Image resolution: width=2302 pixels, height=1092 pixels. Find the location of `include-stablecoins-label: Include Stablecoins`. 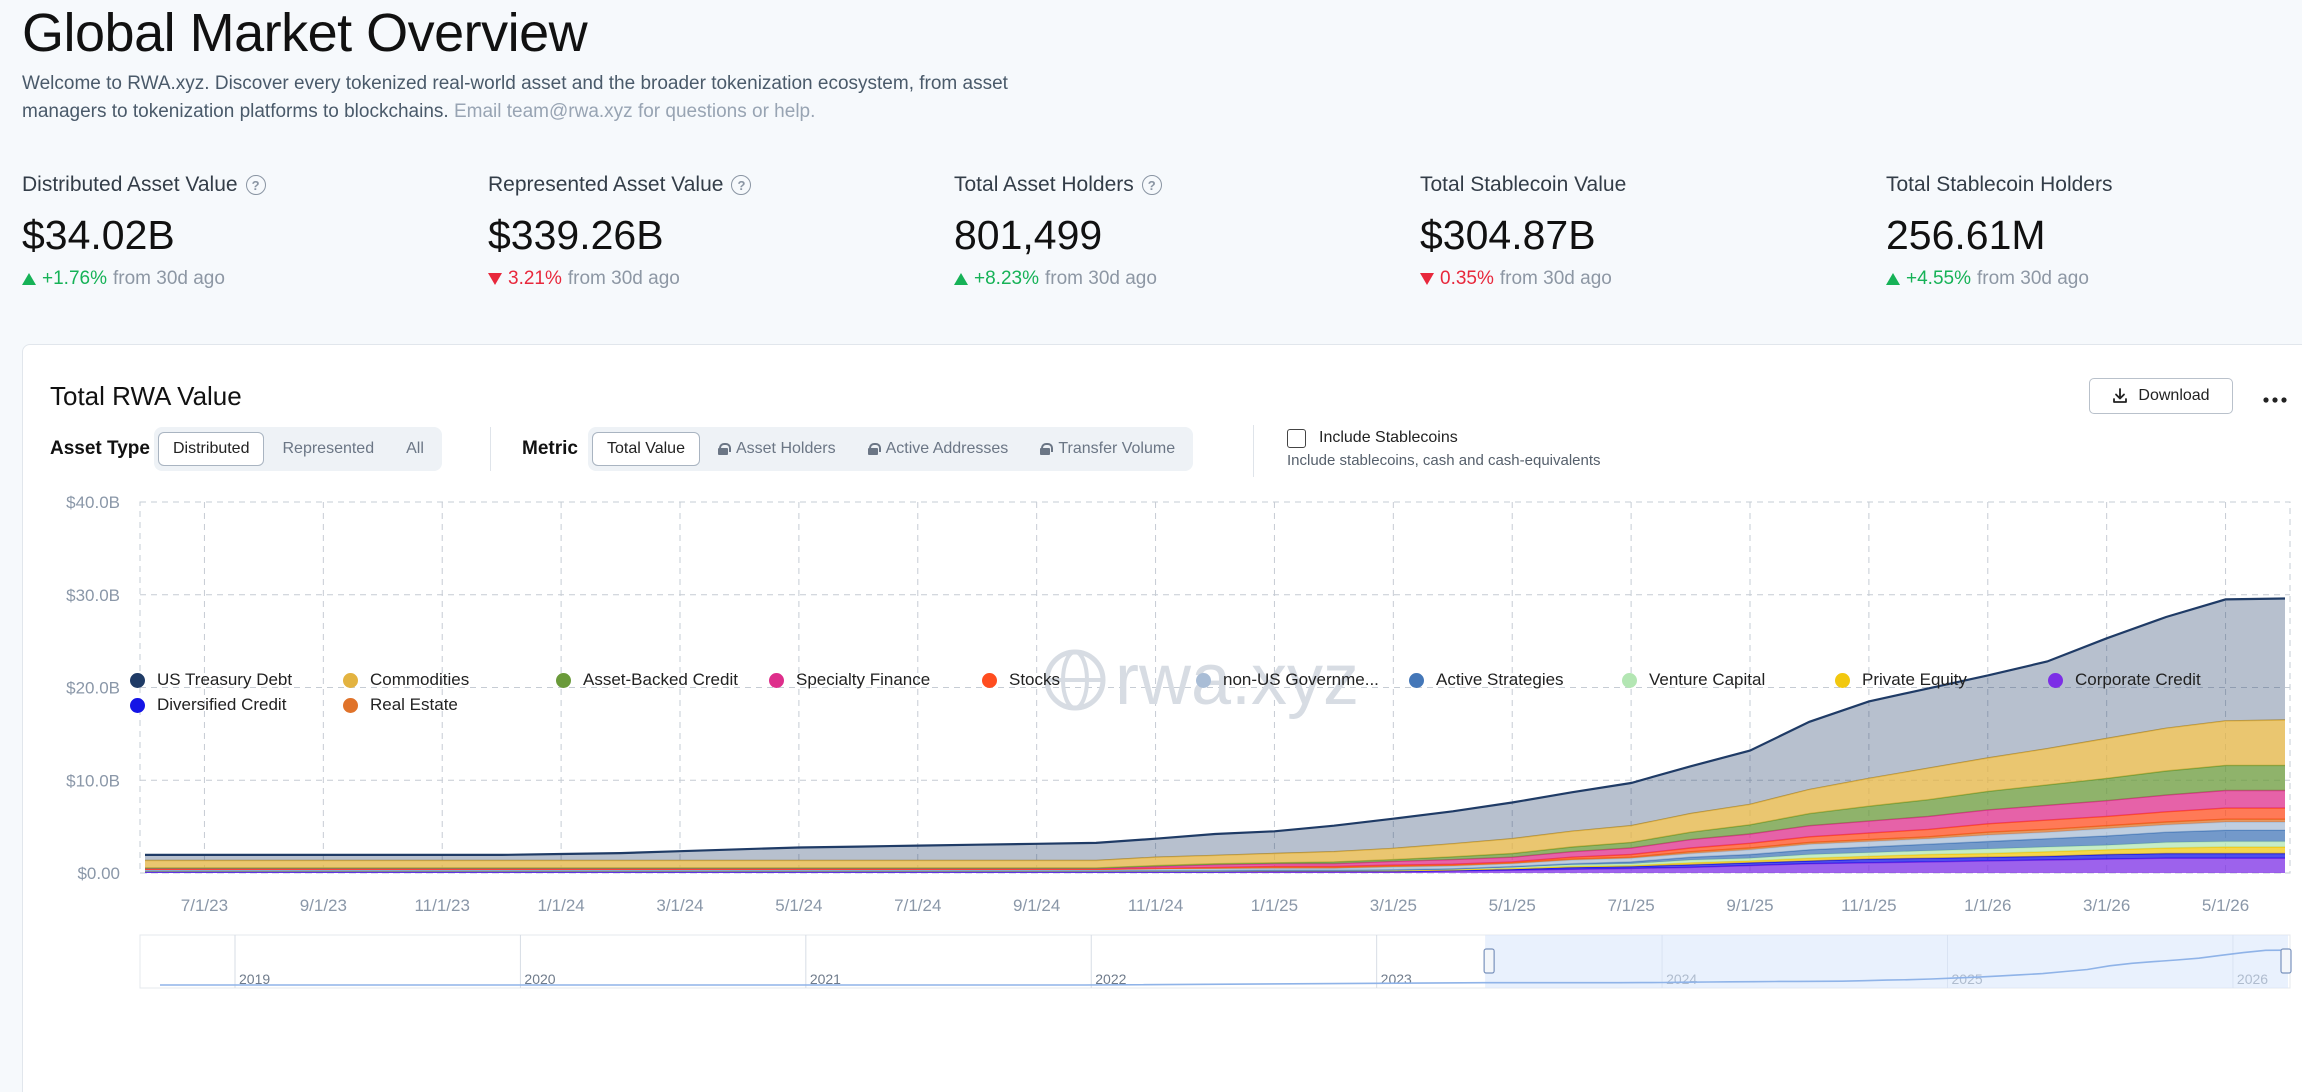

include-stablecoins-label: Include Stablecoins is located at coordinates (1388, 437).